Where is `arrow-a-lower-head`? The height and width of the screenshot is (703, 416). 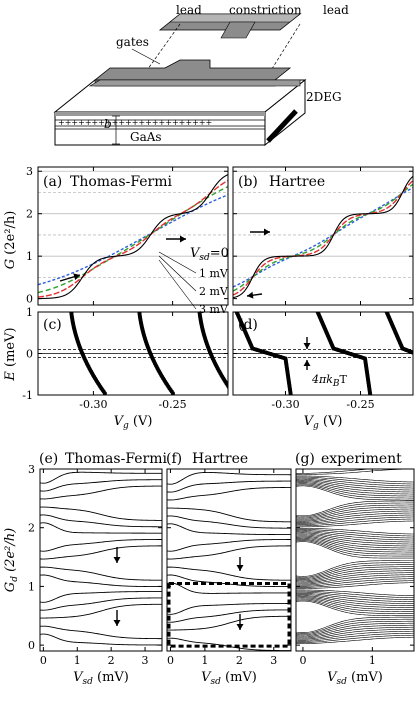 arrow-a-lower-head is located at coordinates (76, 277).